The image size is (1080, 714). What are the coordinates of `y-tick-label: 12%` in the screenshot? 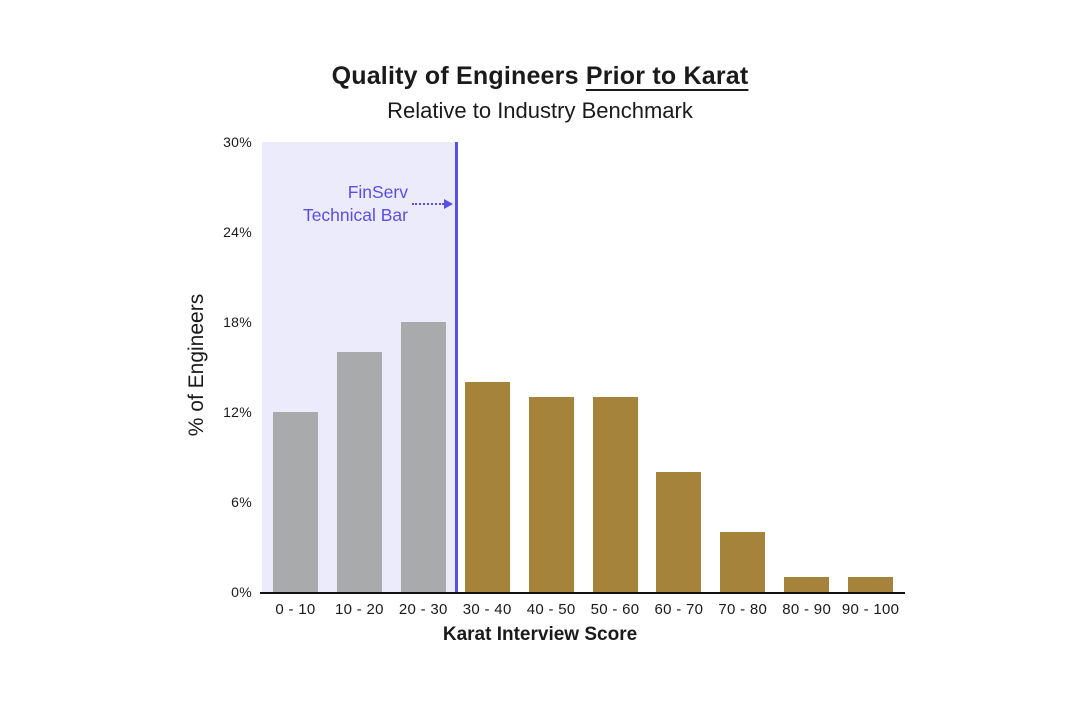 It's located at (237, 412).